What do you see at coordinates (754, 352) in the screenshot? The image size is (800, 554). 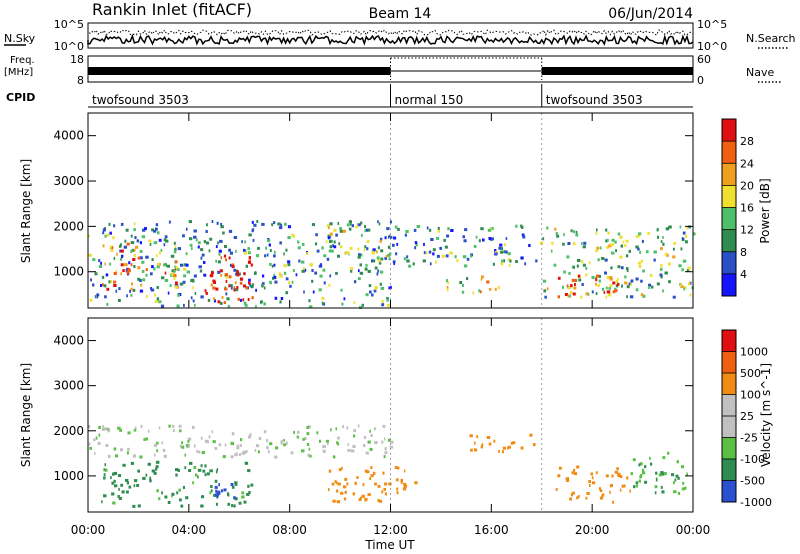 I see `colorbar-tick-label: 1000` at bounding box center [754, 352].